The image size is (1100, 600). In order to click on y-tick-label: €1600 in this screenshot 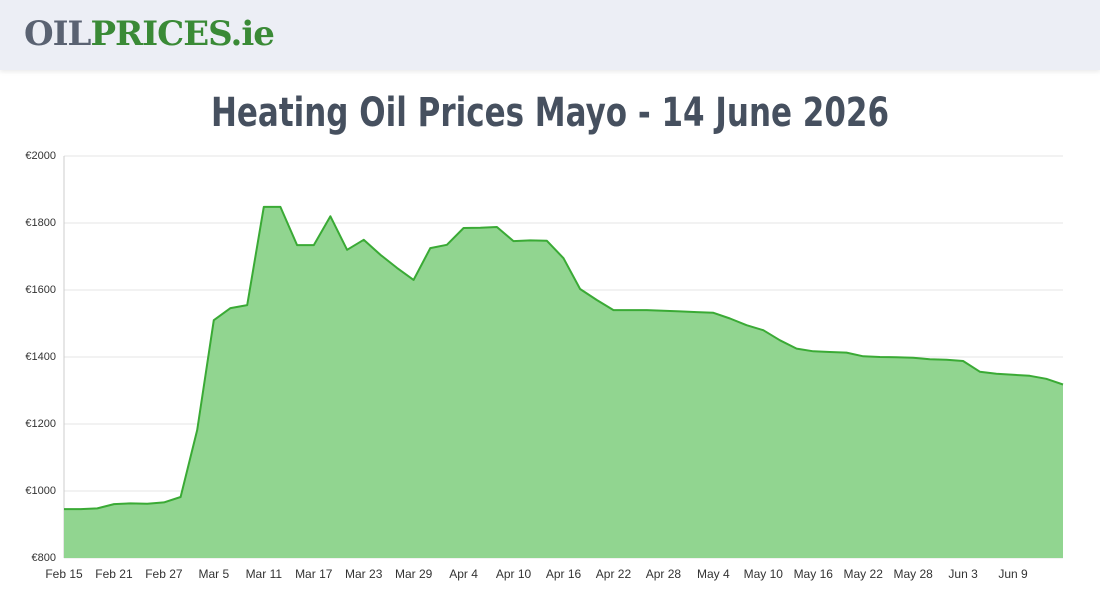, I will do `click(40, 290)`.